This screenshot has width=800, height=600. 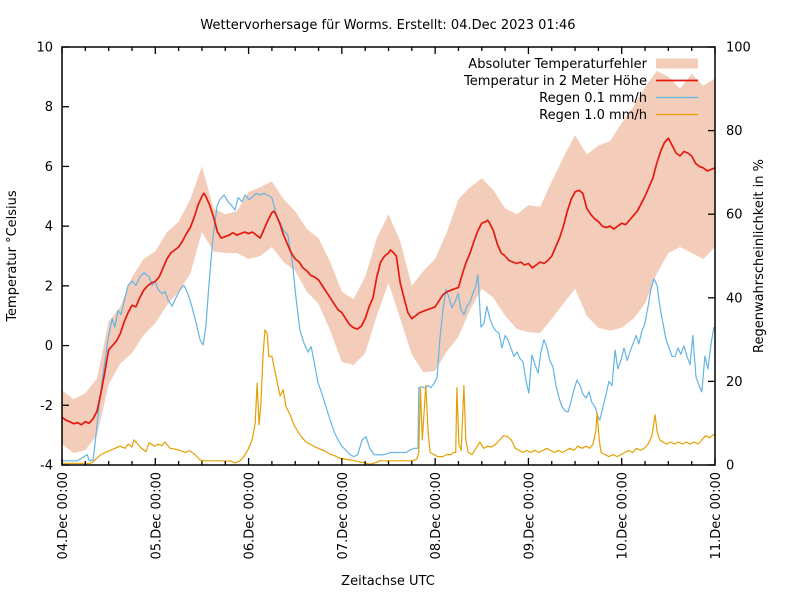 What do you see at coordinates (46, 406) in the screenshot?
I see `y-left-tick-label: -2` at bounding box center [46, 406].